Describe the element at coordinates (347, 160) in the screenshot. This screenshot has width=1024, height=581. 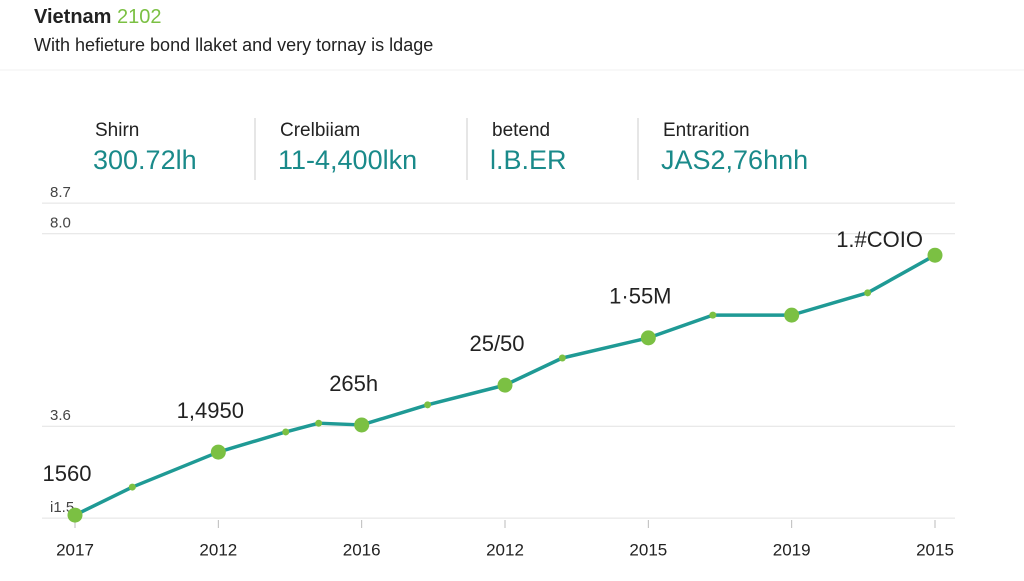
I see `kpi-value: 11-4,400lkn` at that location.